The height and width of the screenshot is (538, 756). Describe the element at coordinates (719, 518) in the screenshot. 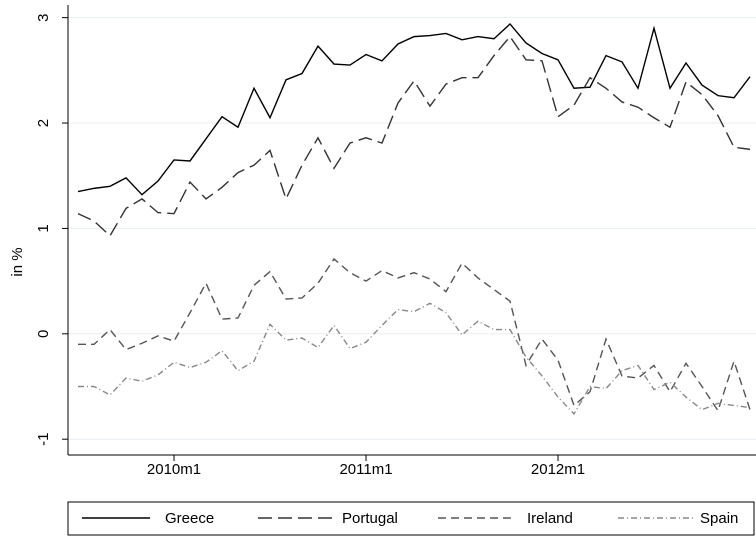

I see `legend-label: Spain` at that location.